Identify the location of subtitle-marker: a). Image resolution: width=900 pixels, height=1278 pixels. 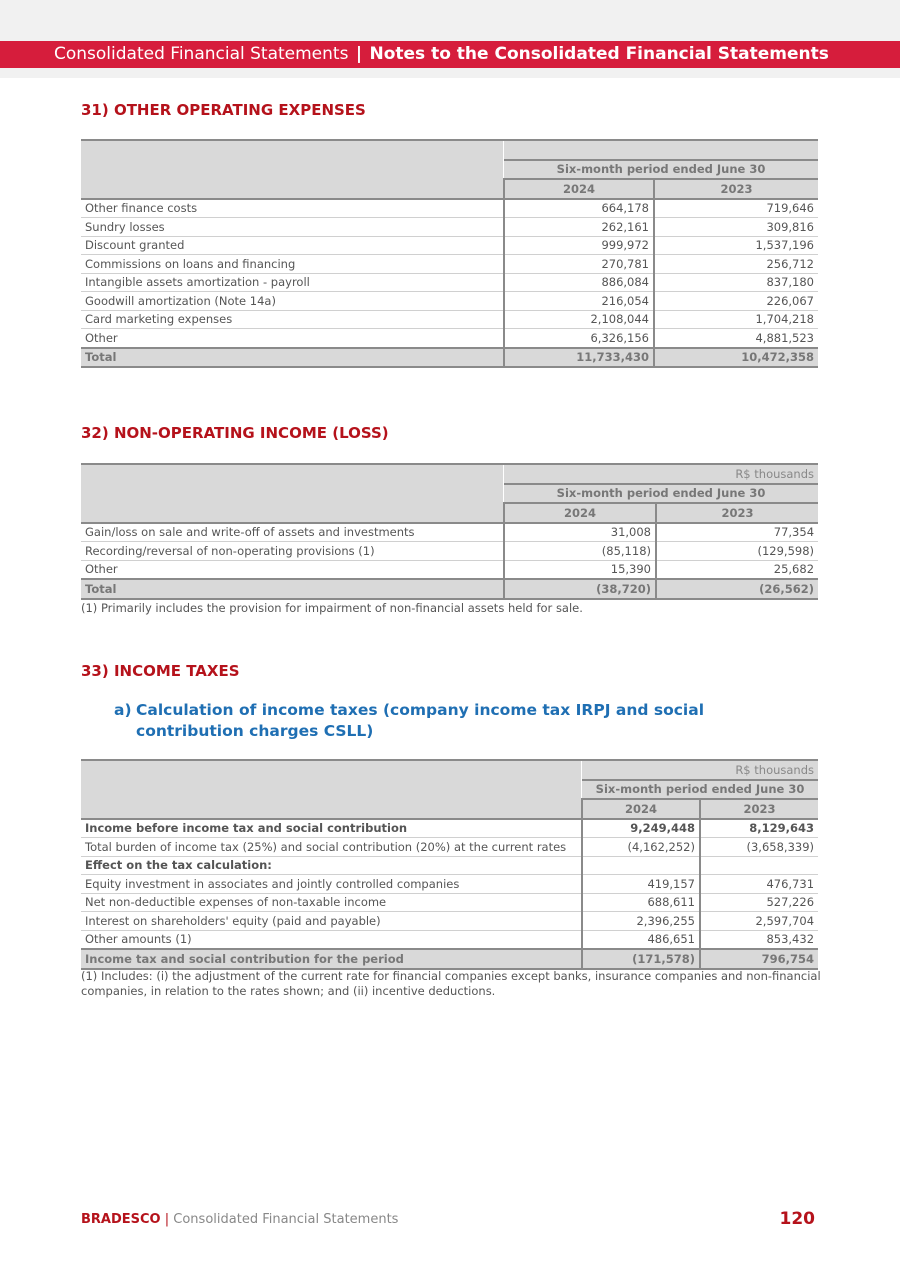
(123, 710).